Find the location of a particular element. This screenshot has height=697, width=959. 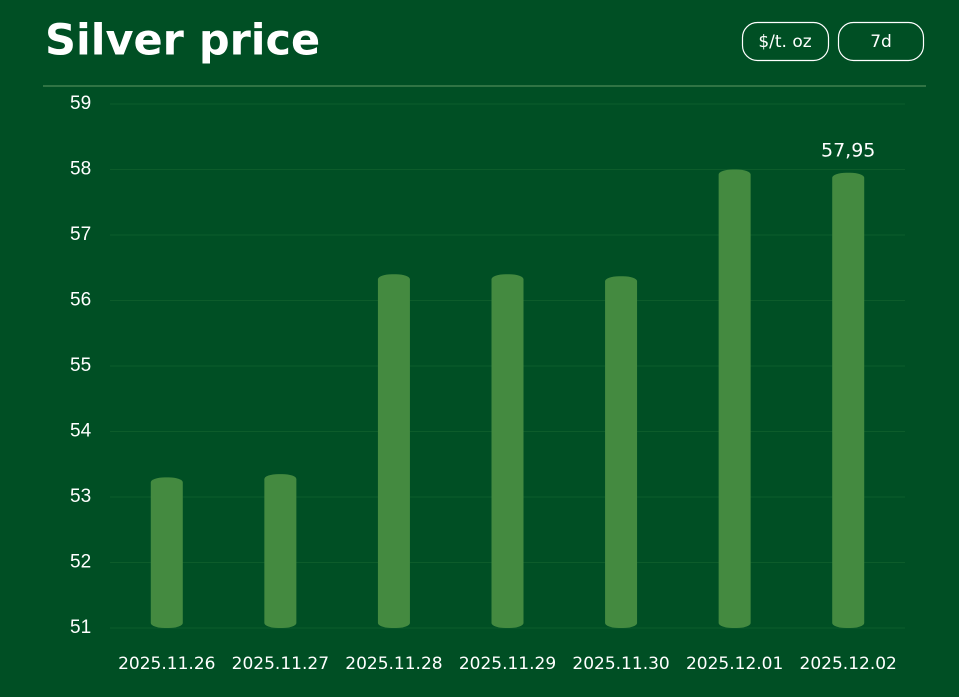

y-tick-label: 55 is located at coordinates (80, 365).